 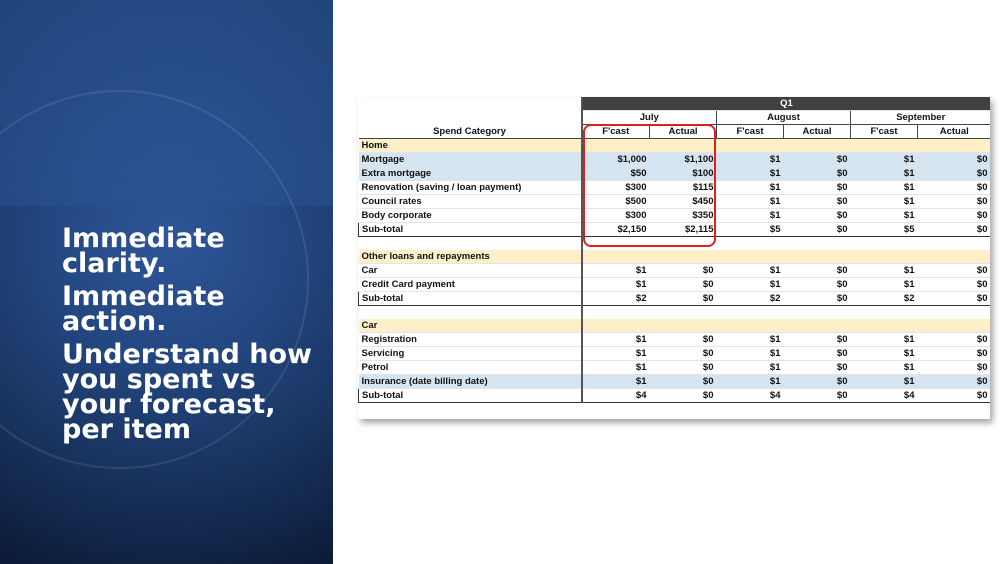 What do you see at coordinates (674, 215) in the screenshot?
I see `table-row: Body corporate $300 $350 $1 $0 $1 $0` at bounding box center [674, 215].